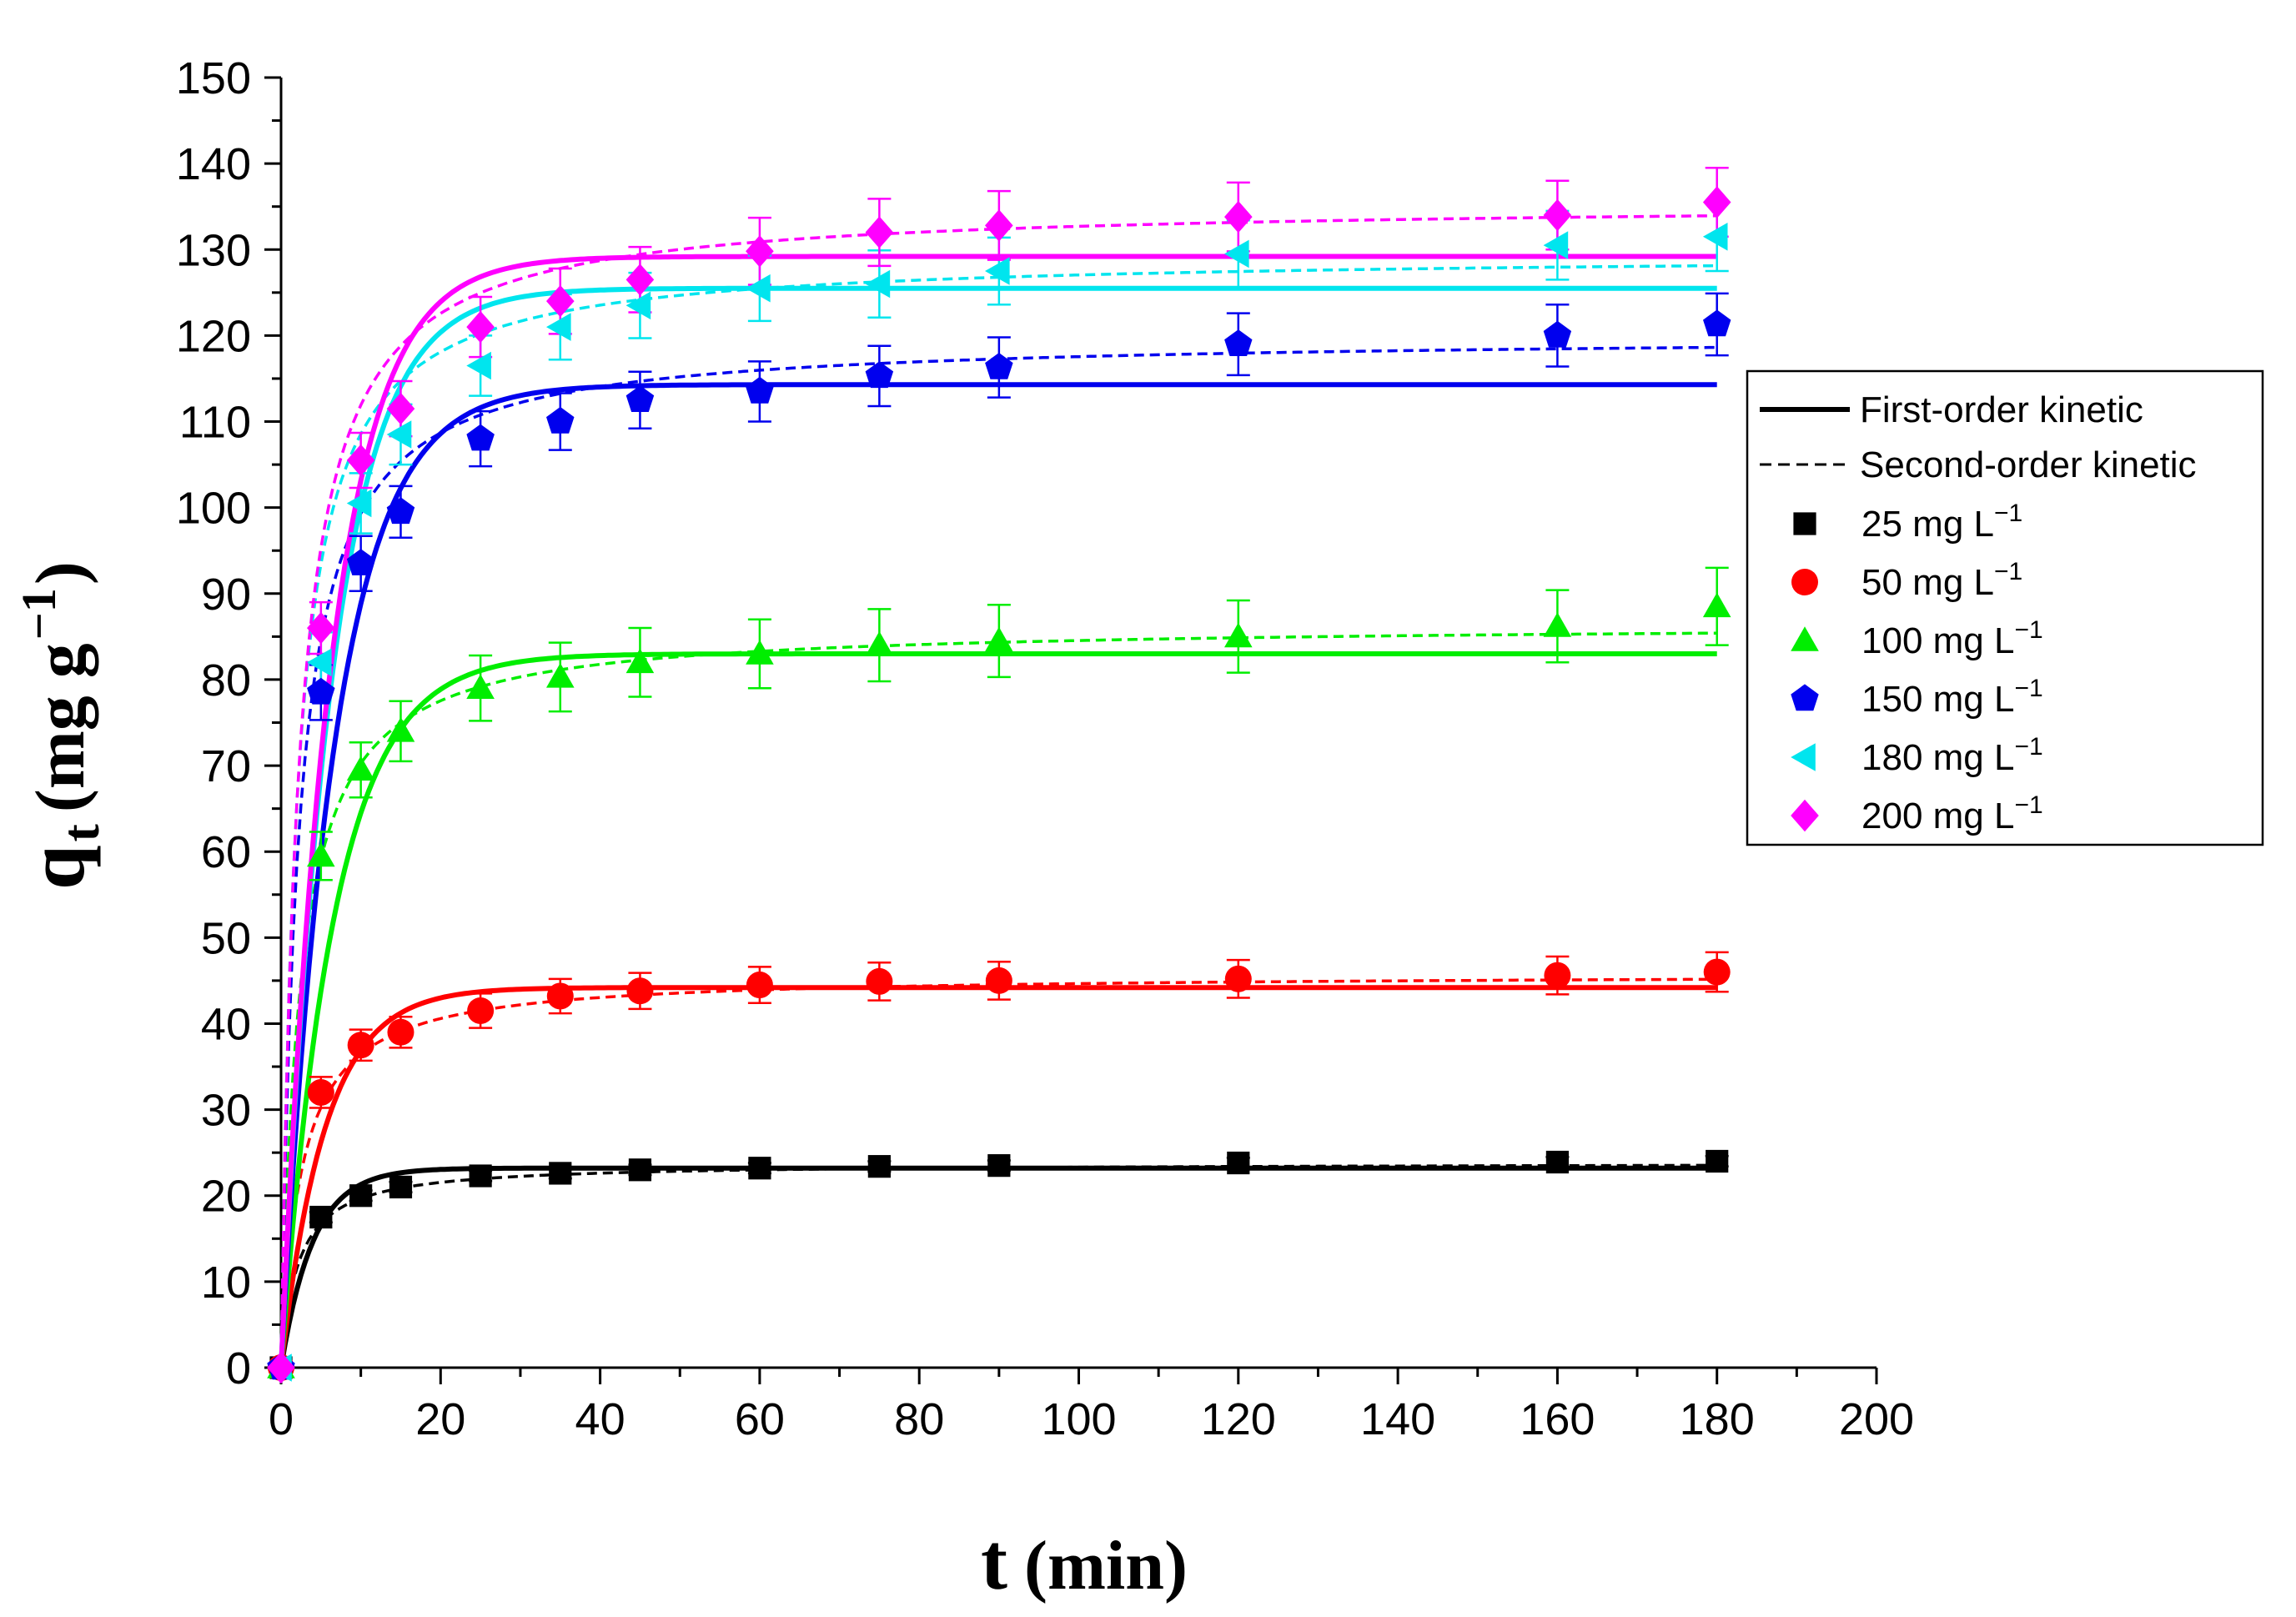 The width and height of the screenshot is (2296, 1617). I want to click on y-axis-title-unit: (mg g, so click(60, 727).